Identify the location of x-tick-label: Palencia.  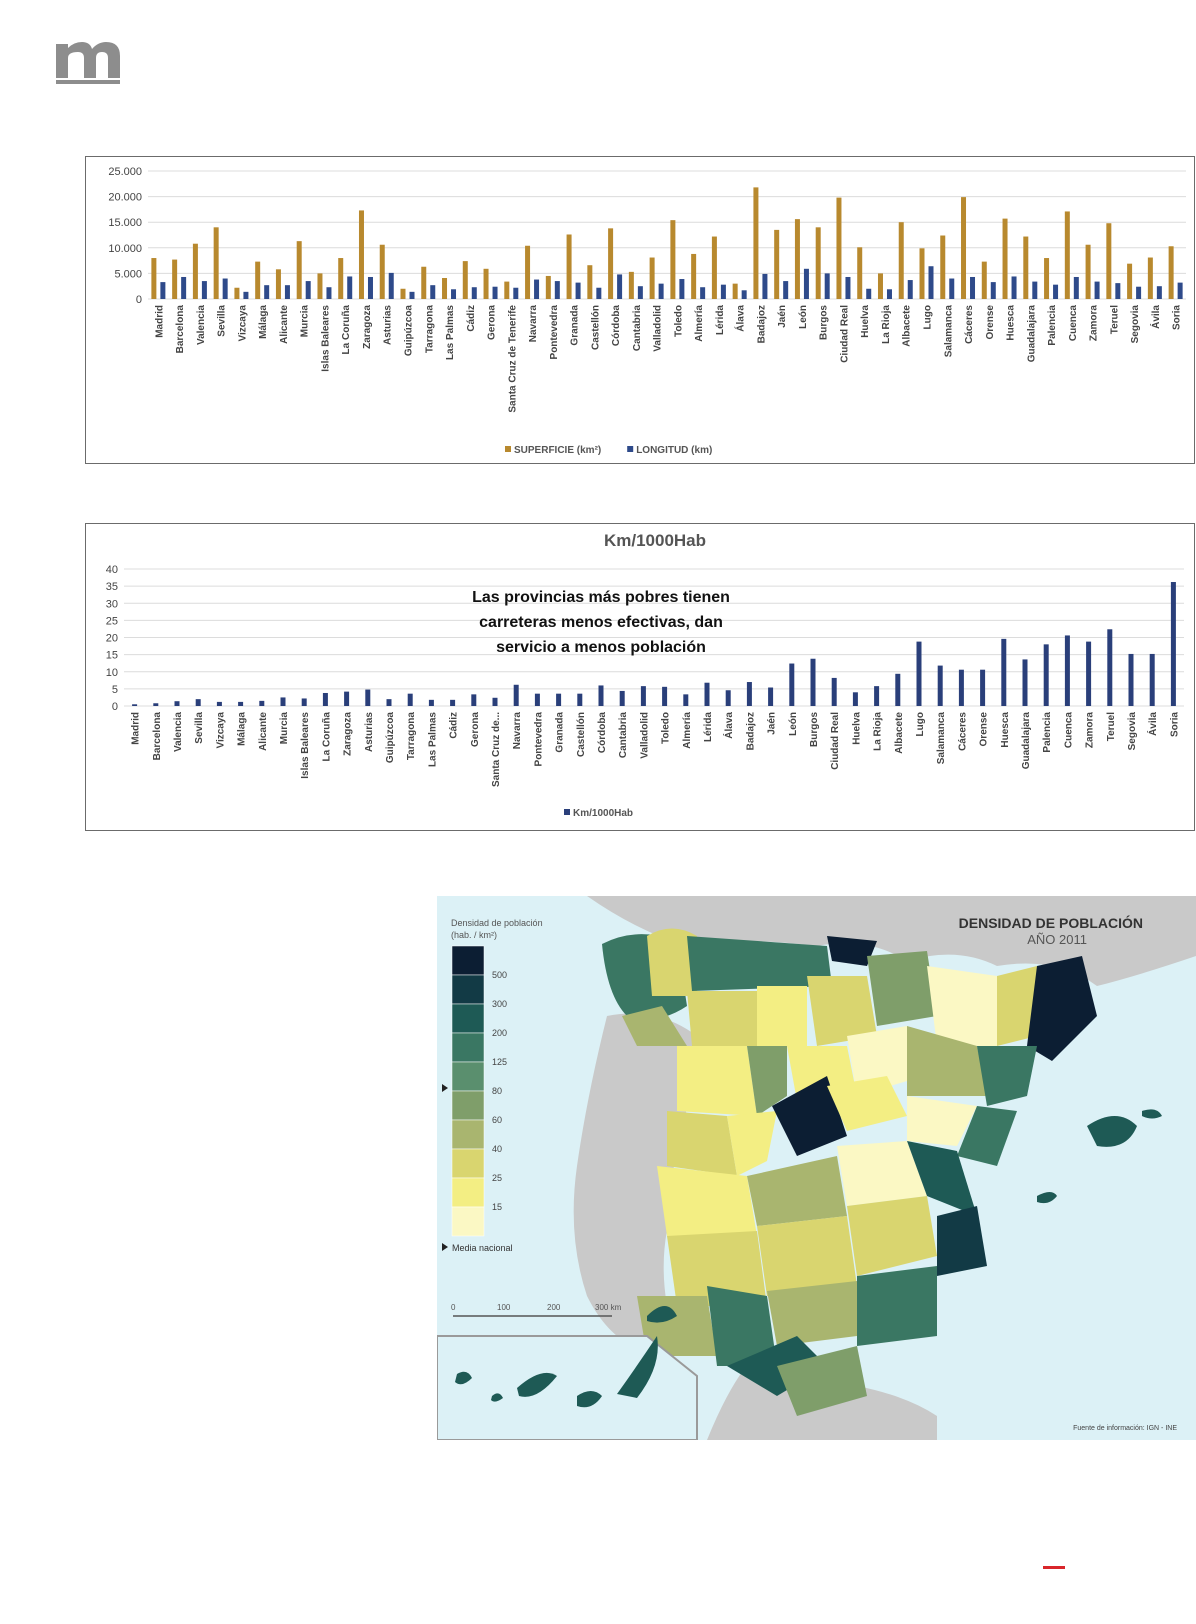
(1052, 325).